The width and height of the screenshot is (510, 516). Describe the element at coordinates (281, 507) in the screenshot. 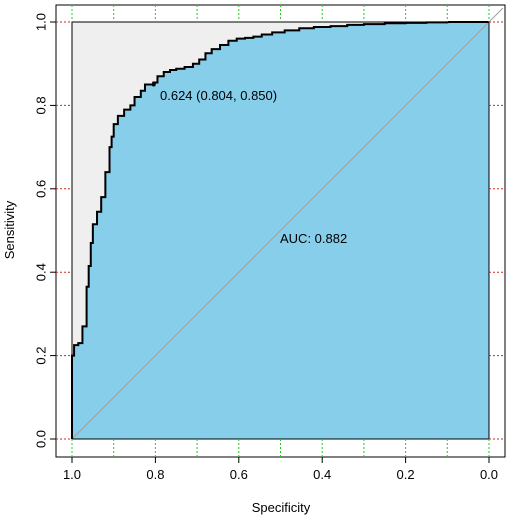

I see `x-axis-title: Specificity` at that location.